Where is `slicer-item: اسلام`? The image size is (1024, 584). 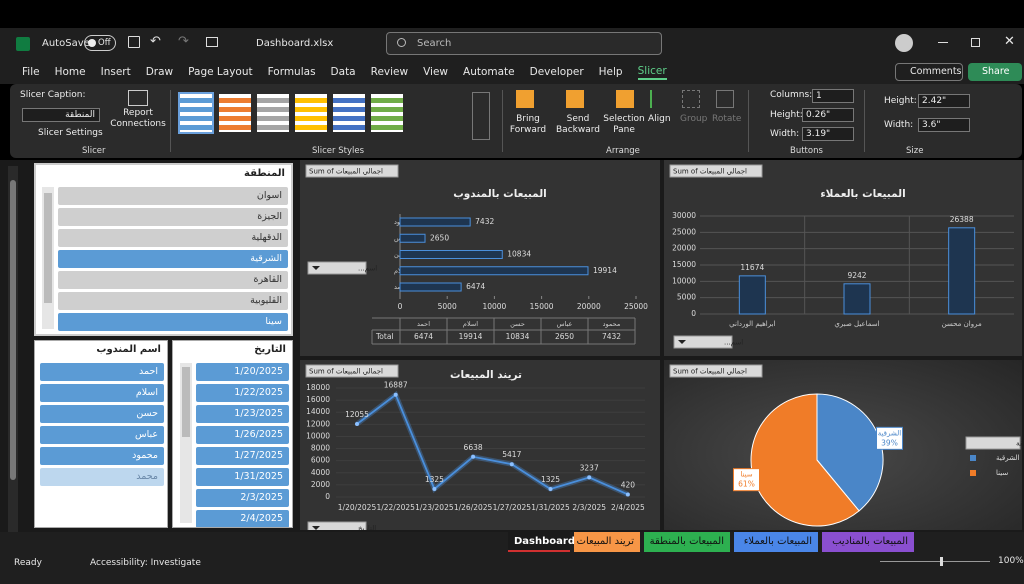
slicer-item: اسلام is located at coordinates (102, 393).